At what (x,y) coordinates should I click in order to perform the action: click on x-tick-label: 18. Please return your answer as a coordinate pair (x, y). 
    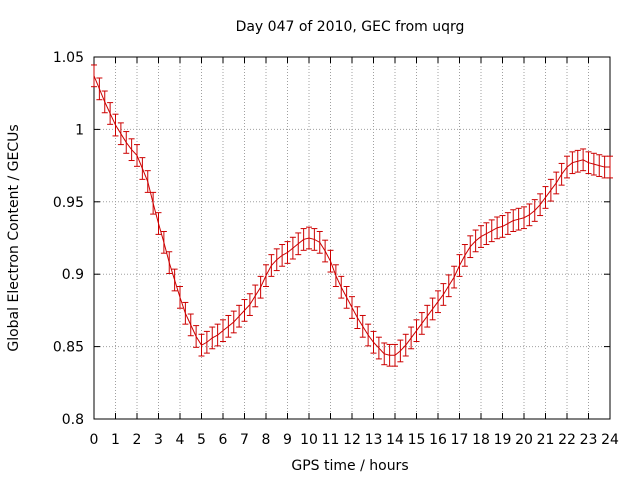
    Looking at the image, I should click on (481, 440).